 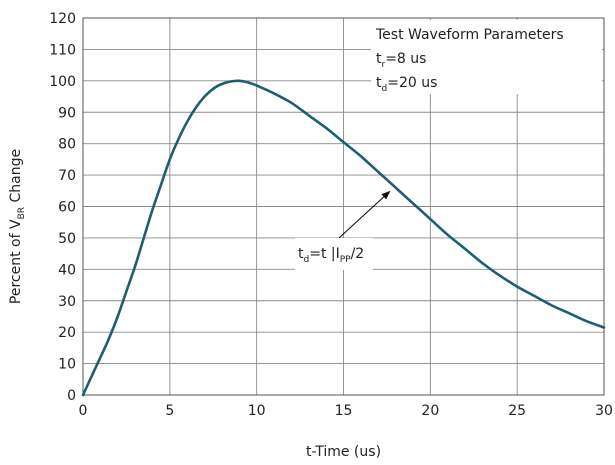 What do you see at coordinates (604, 411) in the screenshot?
I see `x-tick-label: 30` at bounding box center [604, 411].